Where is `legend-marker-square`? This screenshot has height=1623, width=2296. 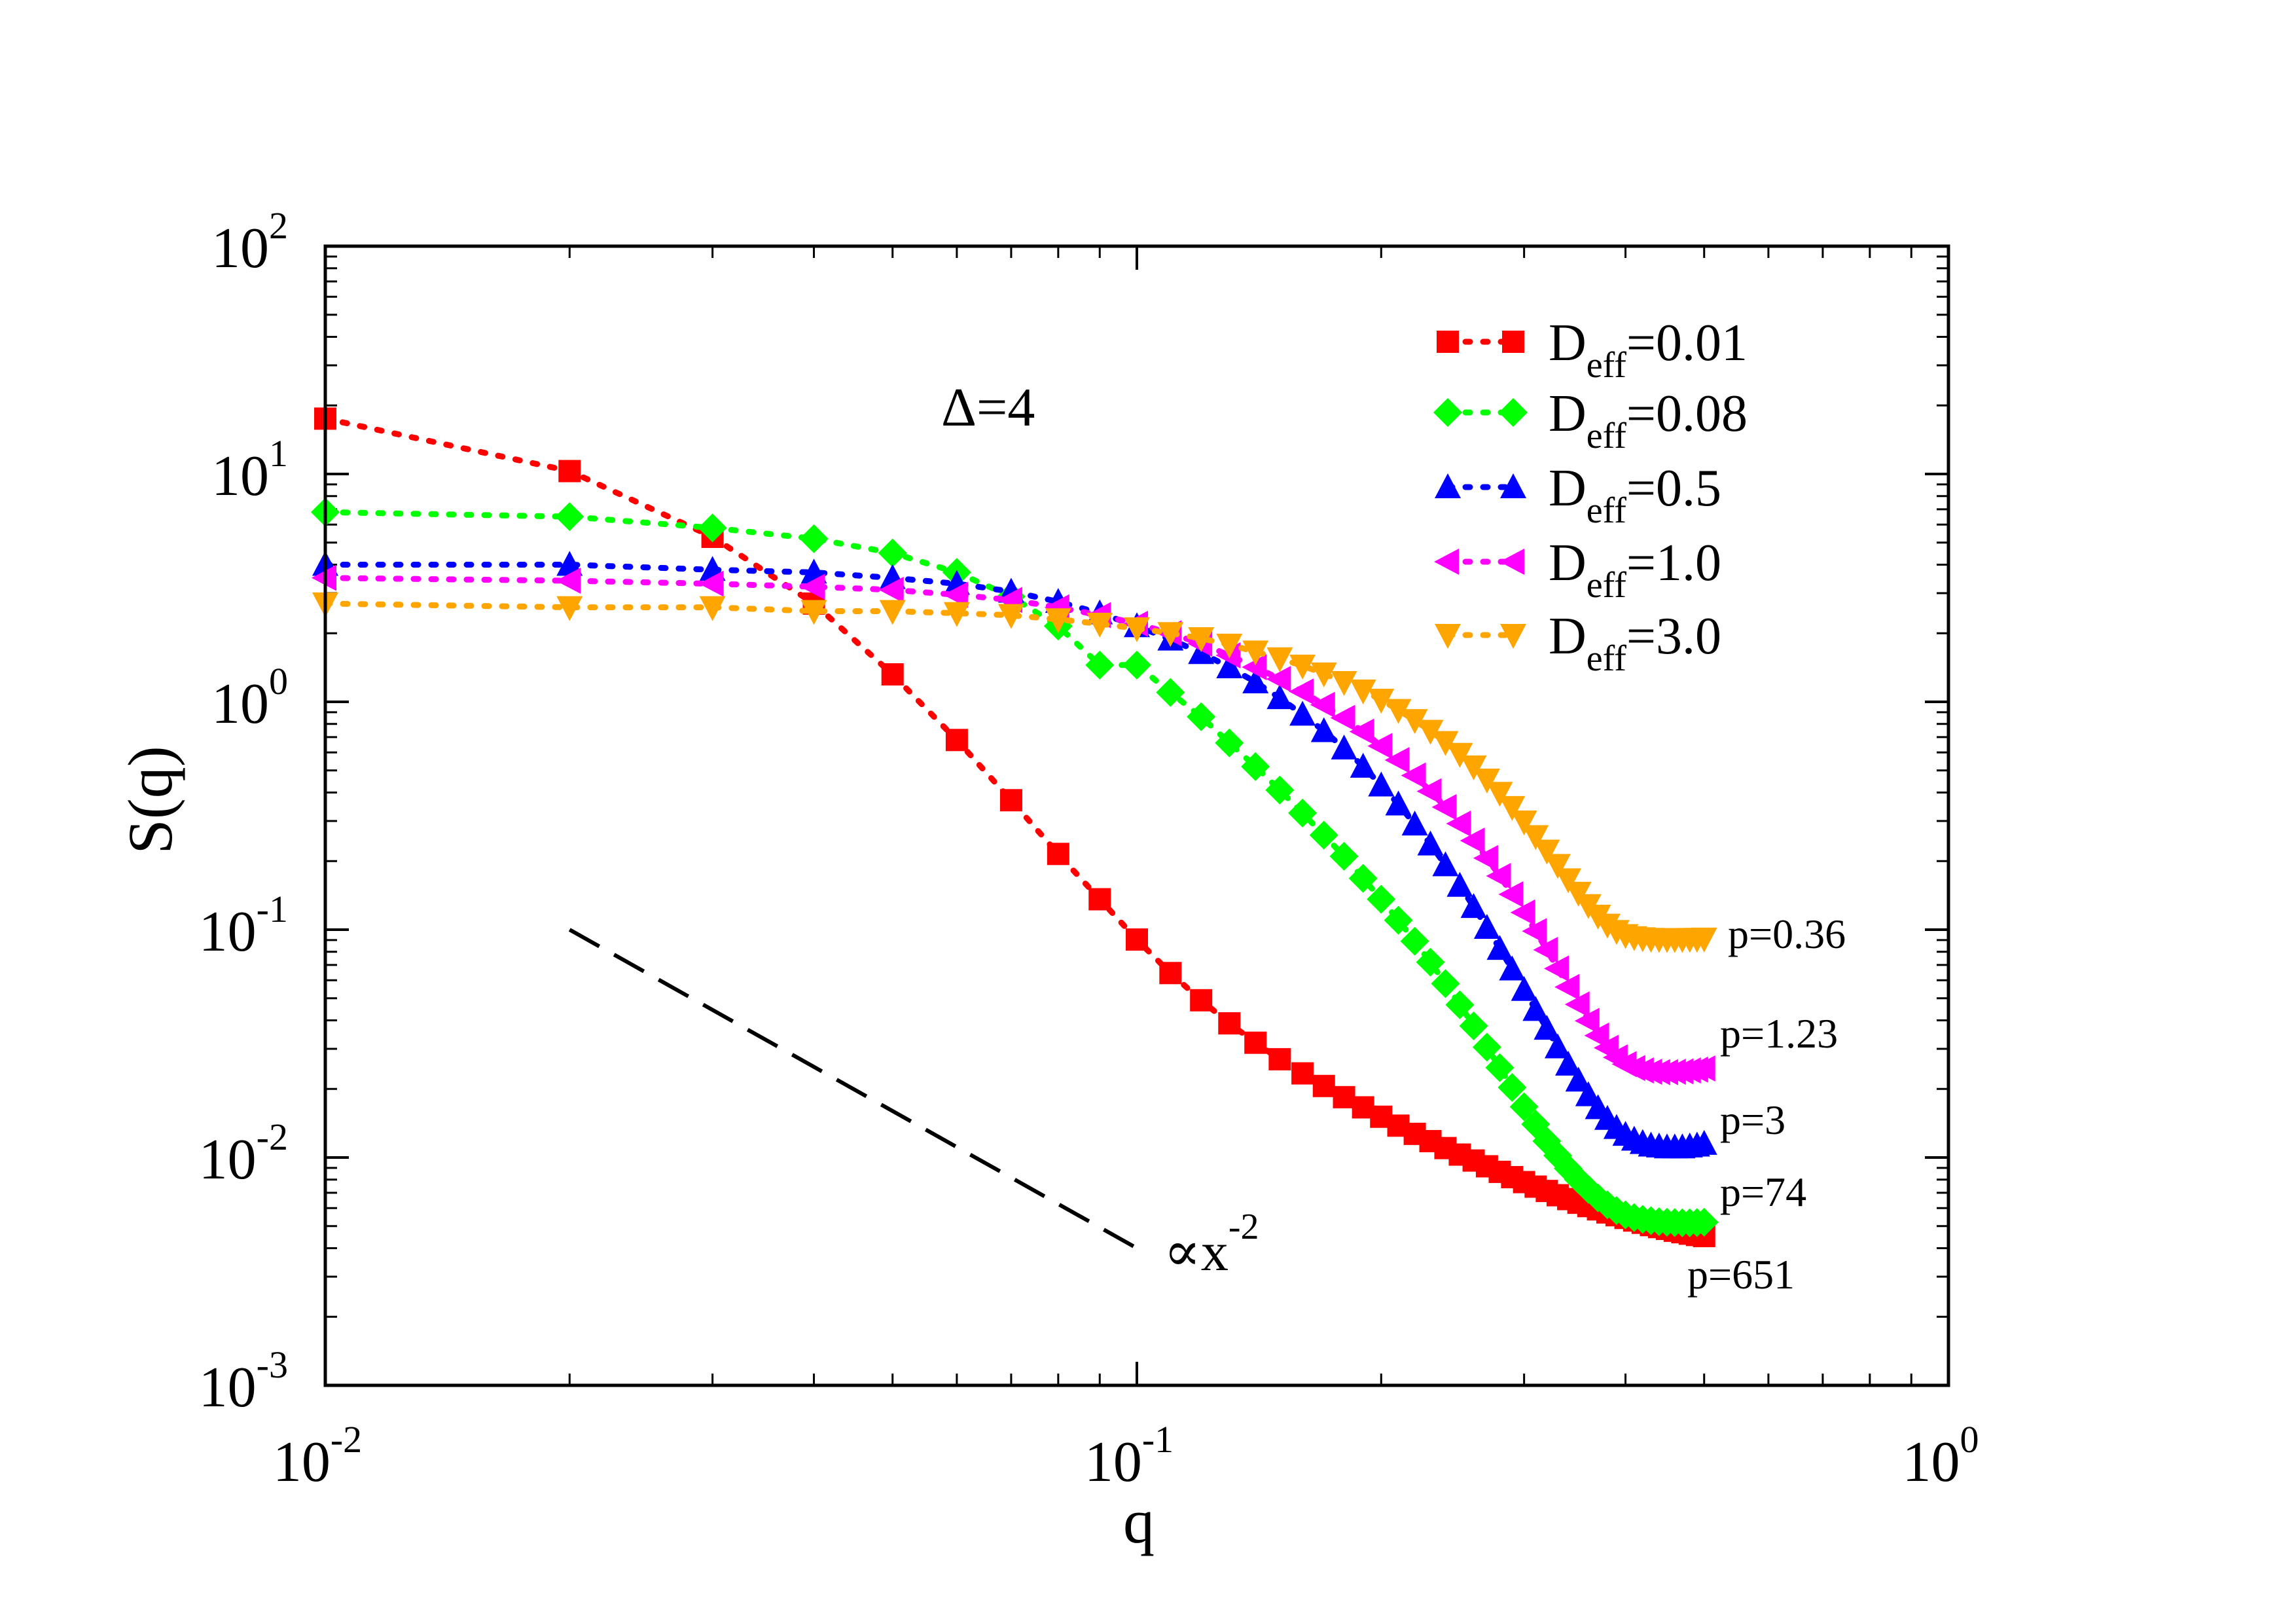
legend-marker-square is located at coordinates (1513, 342).